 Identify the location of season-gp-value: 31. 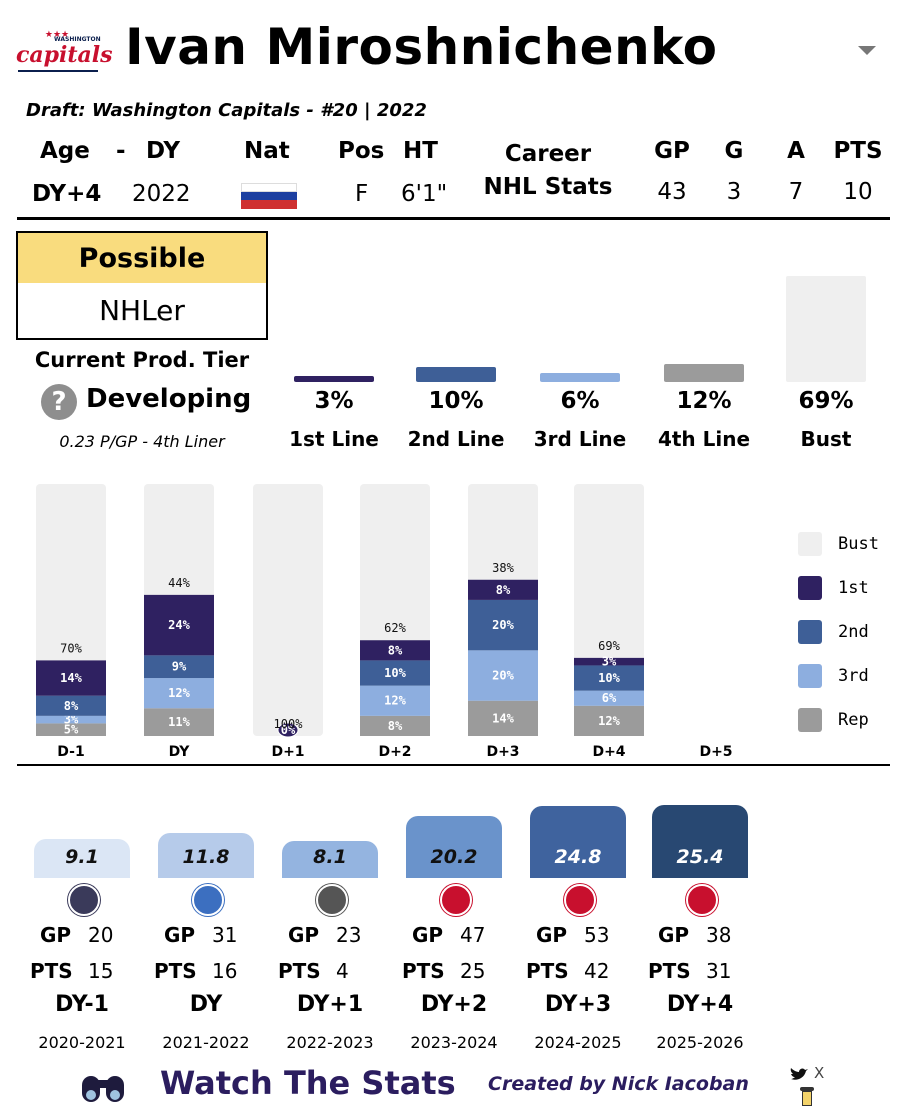
(225, 935).